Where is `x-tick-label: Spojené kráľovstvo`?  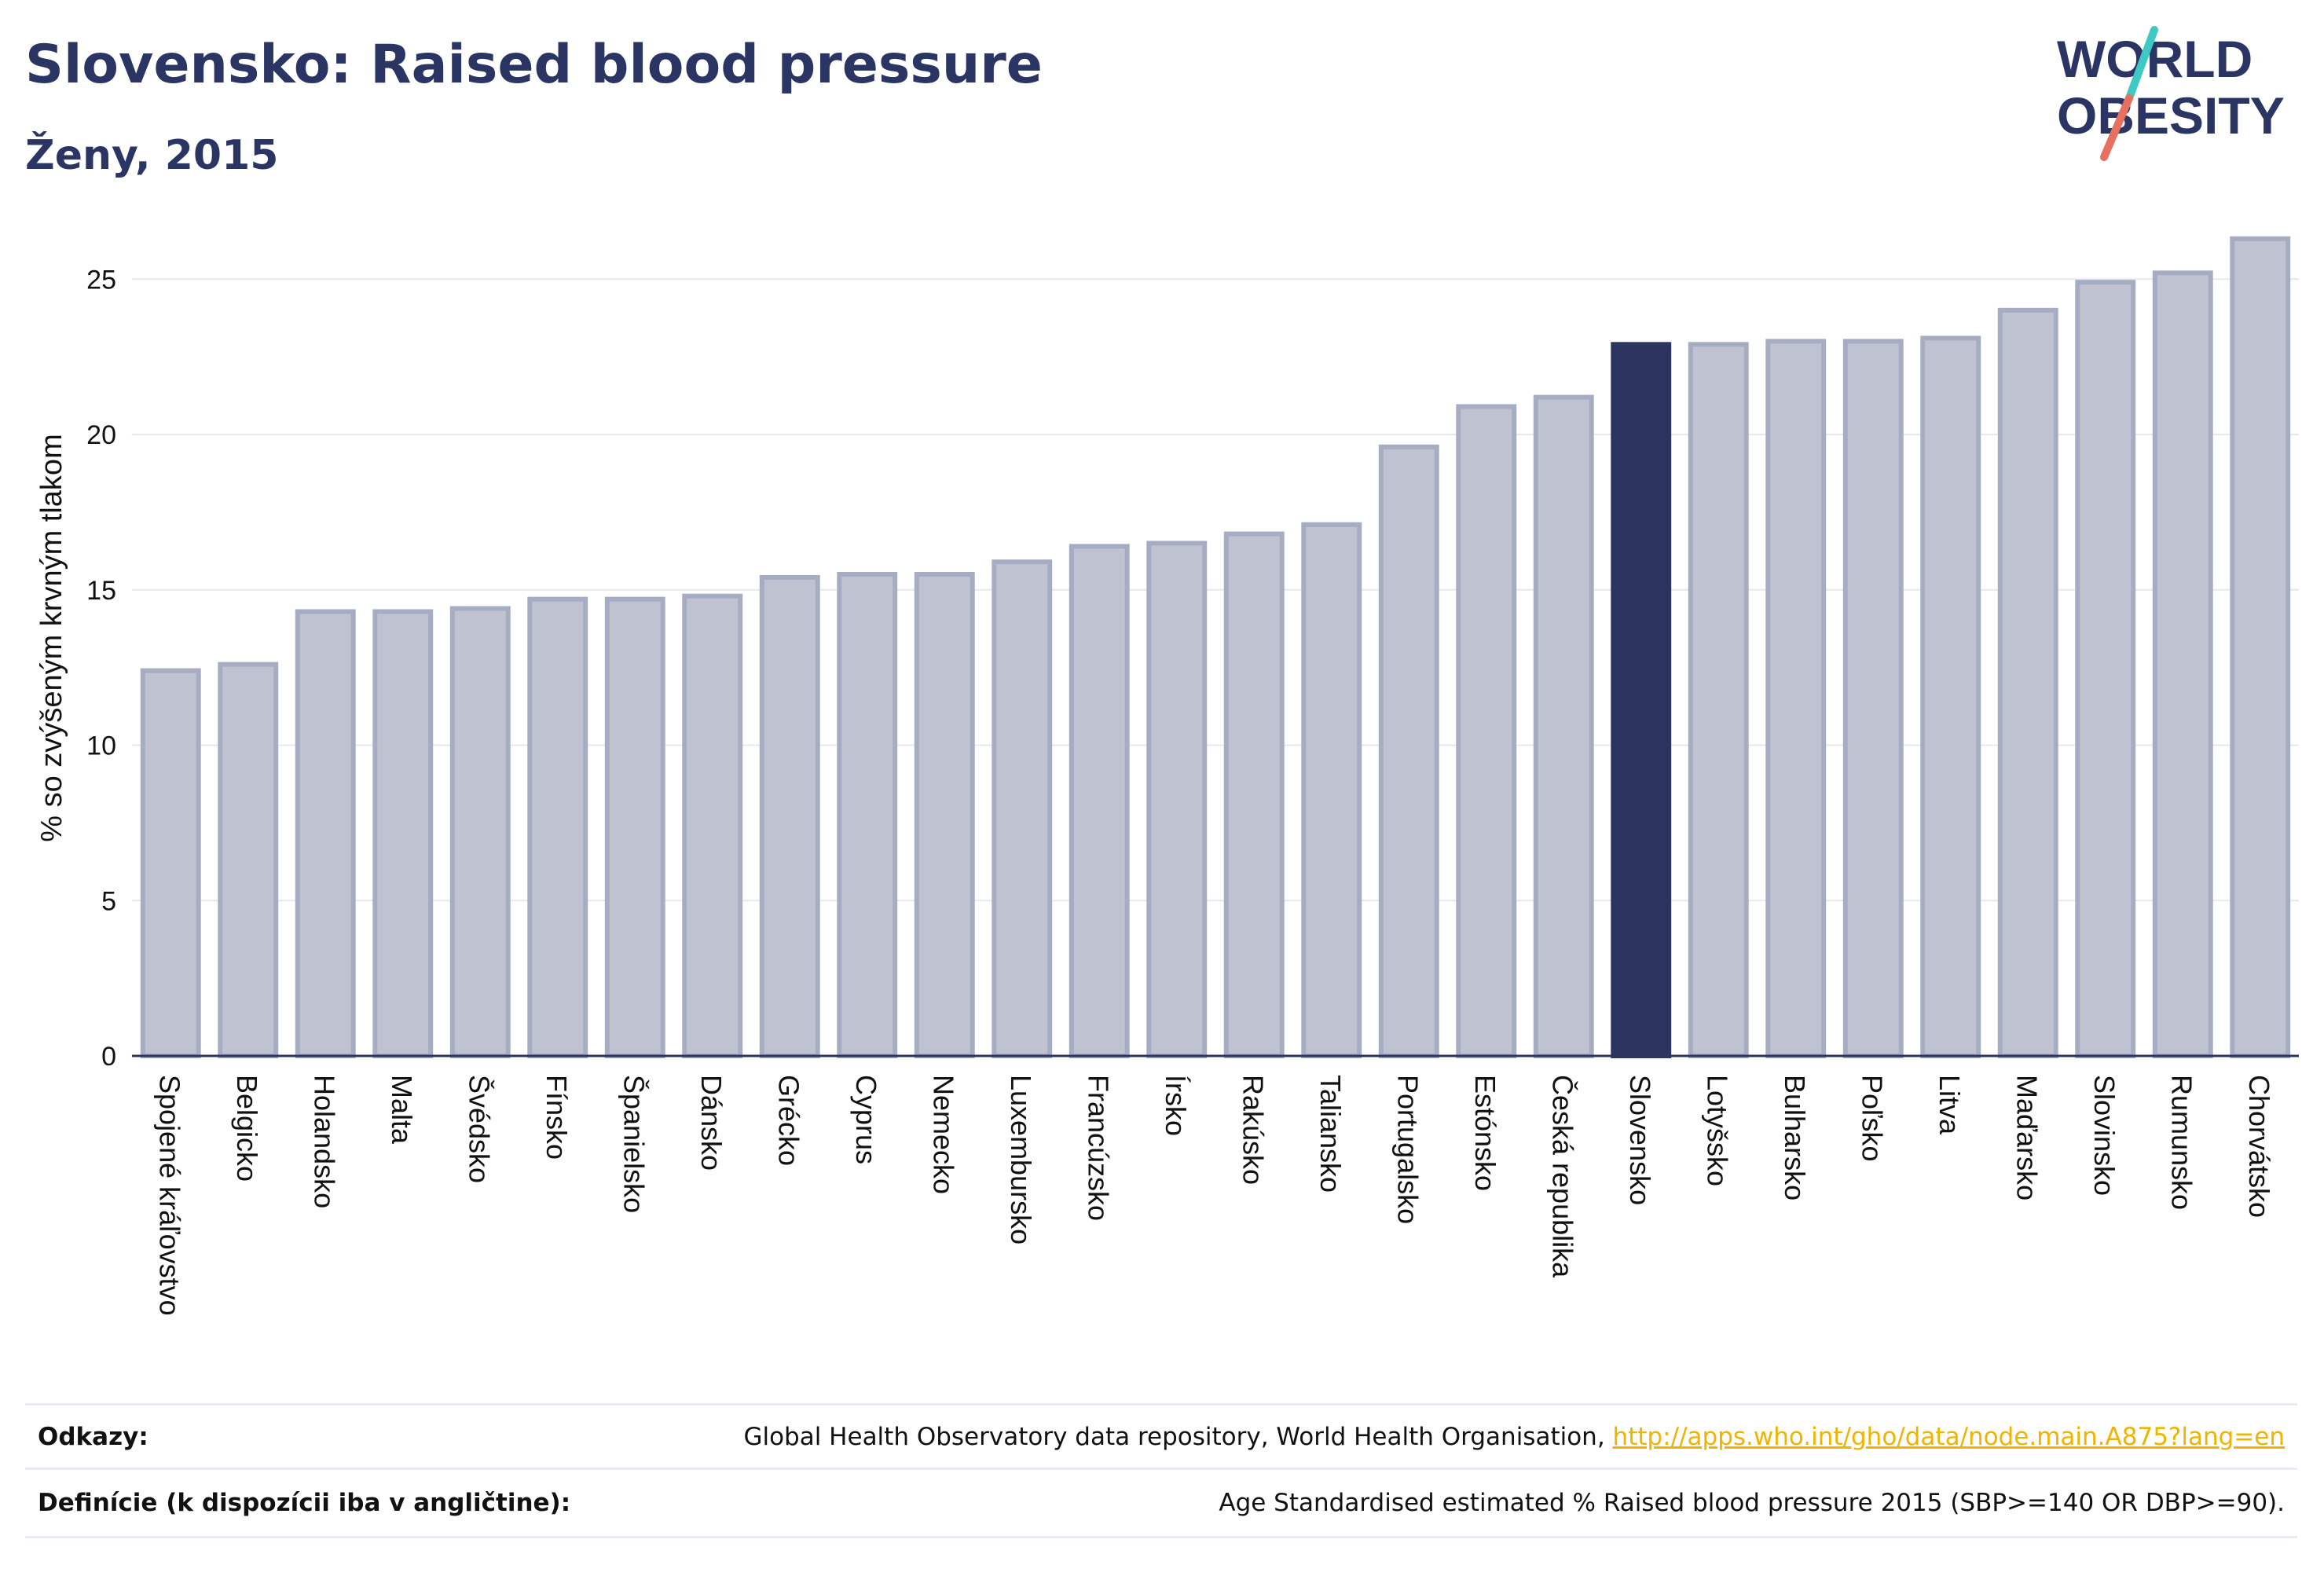
x-tick-label: Spojené kráľovstvo is located at coordinates (169, 1195).